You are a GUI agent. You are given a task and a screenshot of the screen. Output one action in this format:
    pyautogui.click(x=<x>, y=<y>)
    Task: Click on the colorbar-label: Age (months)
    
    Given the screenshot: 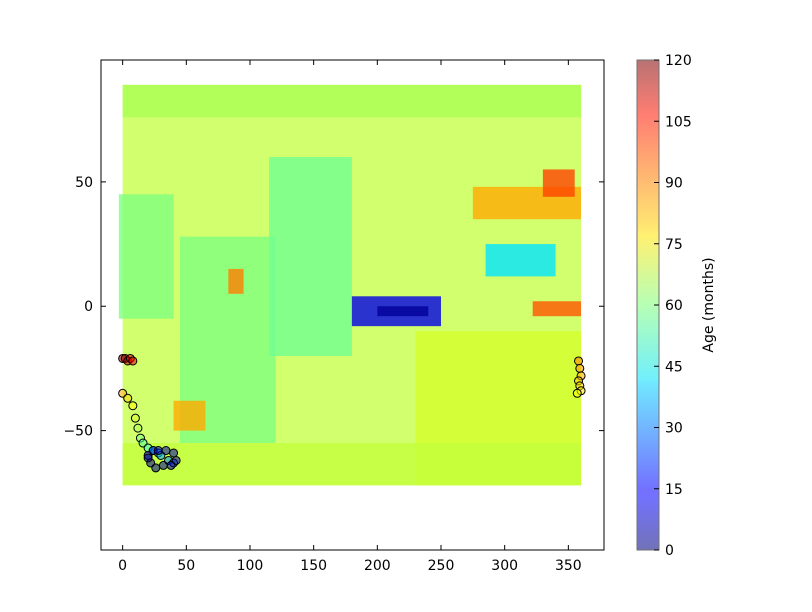 What is the action you would take?
    pyautogui.click(x=709, y=304)
    